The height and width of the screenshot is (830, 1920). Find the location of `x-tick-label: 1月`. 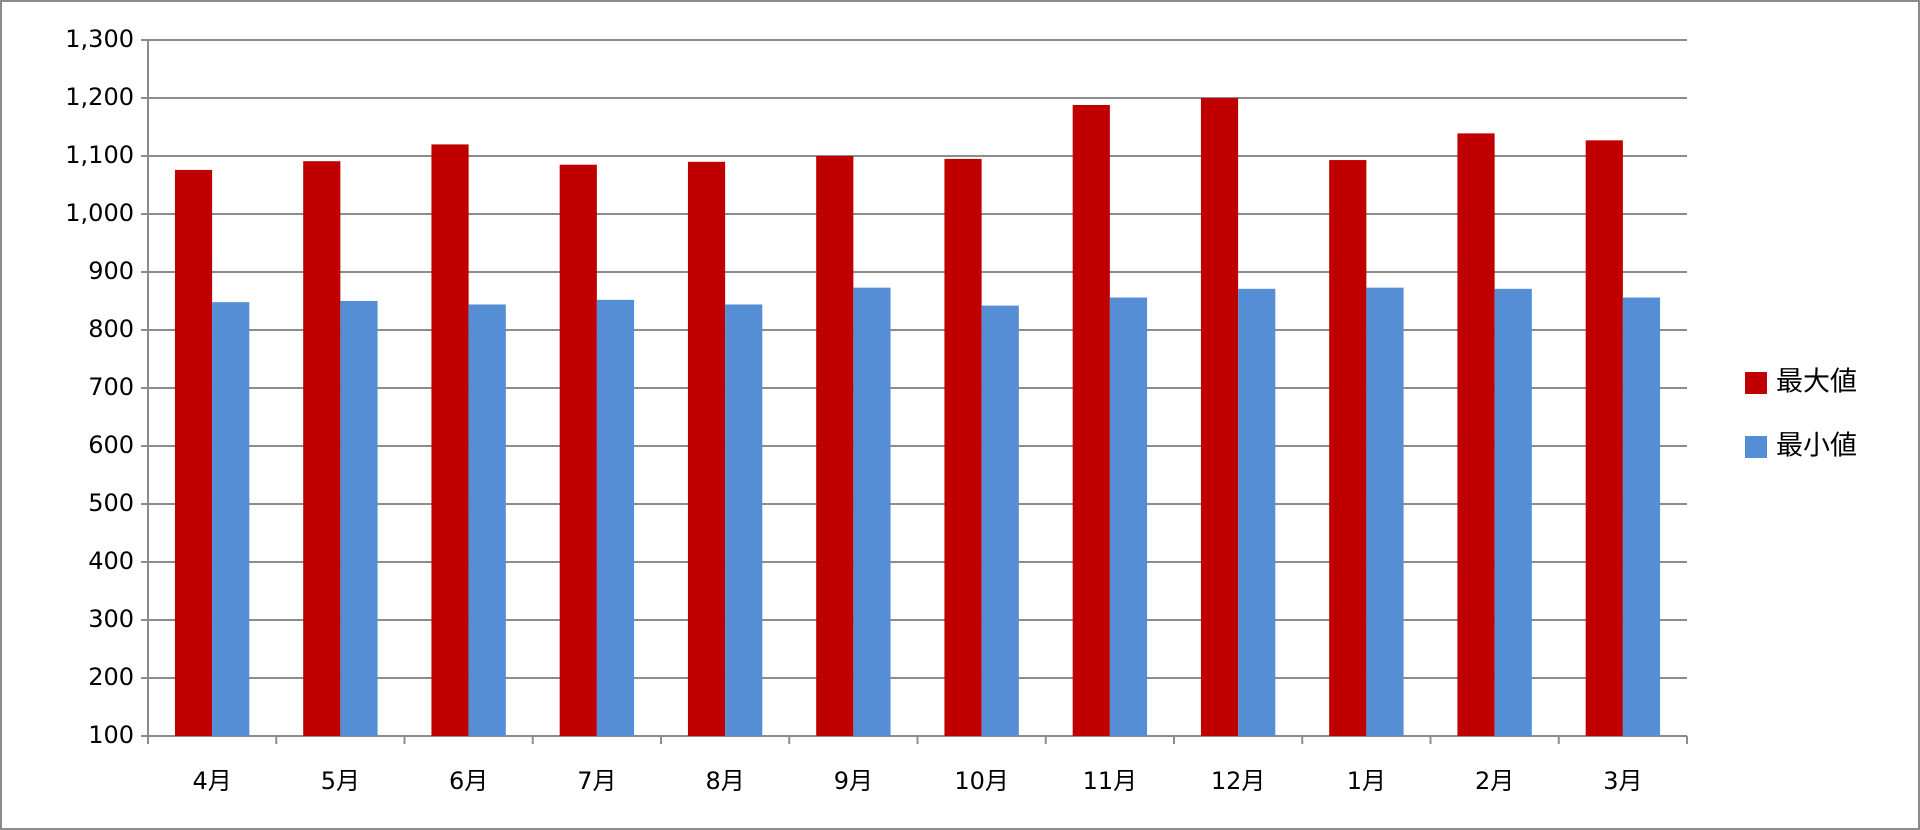

x-tick-label: 1月 is located at coordinates (1366, 781).